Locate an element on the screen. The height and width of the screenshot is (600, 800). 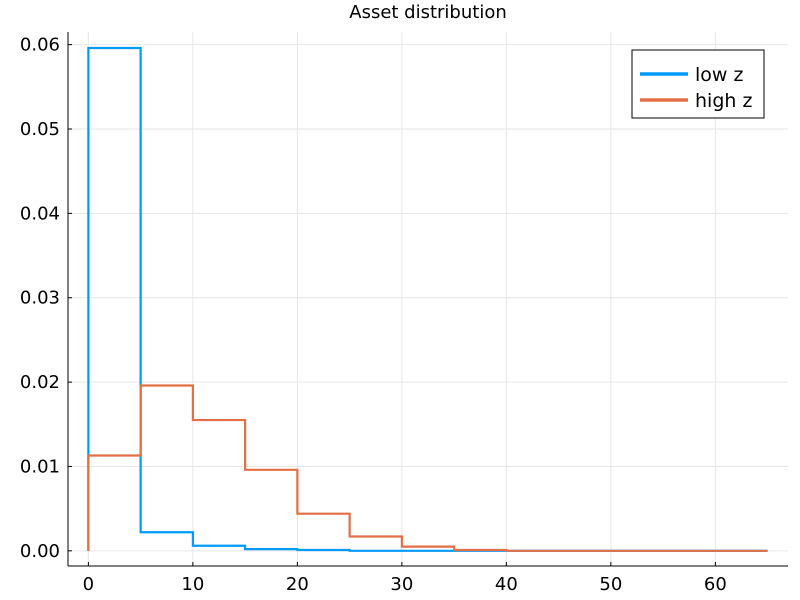
legend-label-high-z: high z is located at coordinates (723, 101).